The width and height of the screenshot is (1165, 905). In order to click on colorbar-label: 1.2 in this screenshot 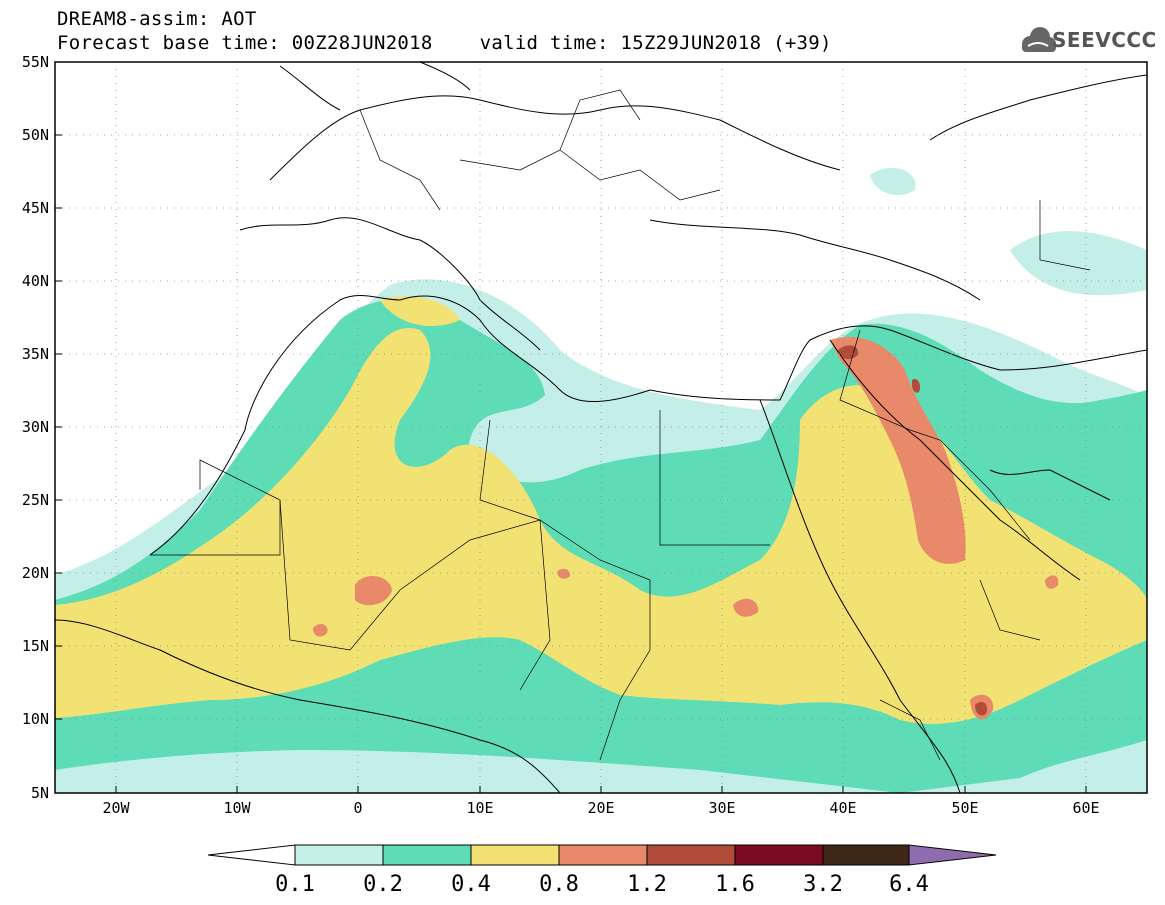, I will do `click(647, 884)`.